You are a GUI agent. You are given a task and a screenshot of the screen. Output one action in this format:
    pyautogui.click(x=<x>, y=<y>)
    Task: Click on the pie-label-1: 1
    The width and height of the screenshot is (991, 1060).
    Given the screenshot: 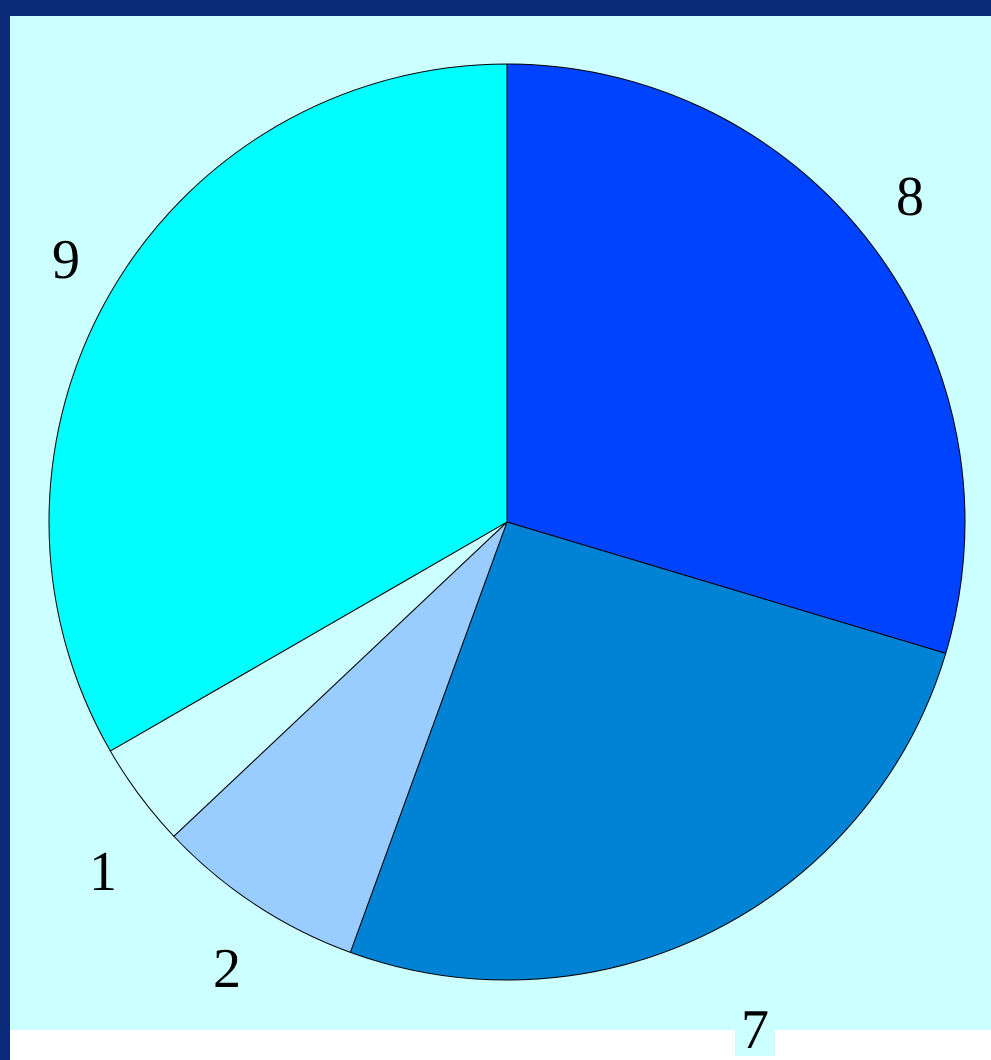 What is the action you would take?
    pyautogui.click(x=103, y=872)
    